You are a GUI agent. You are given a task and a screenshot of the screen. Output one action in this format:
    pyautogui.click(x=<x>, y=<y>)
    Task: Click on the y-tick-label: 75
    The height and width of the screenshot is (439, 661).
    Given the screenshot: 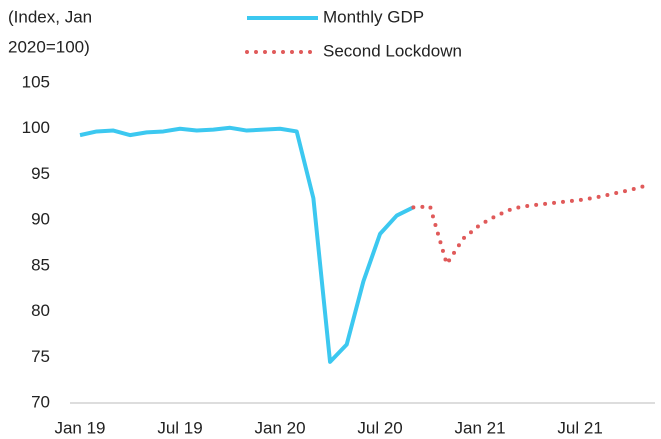 What is the action you would take?
    pyautogui.click(x=40, y=356)
    